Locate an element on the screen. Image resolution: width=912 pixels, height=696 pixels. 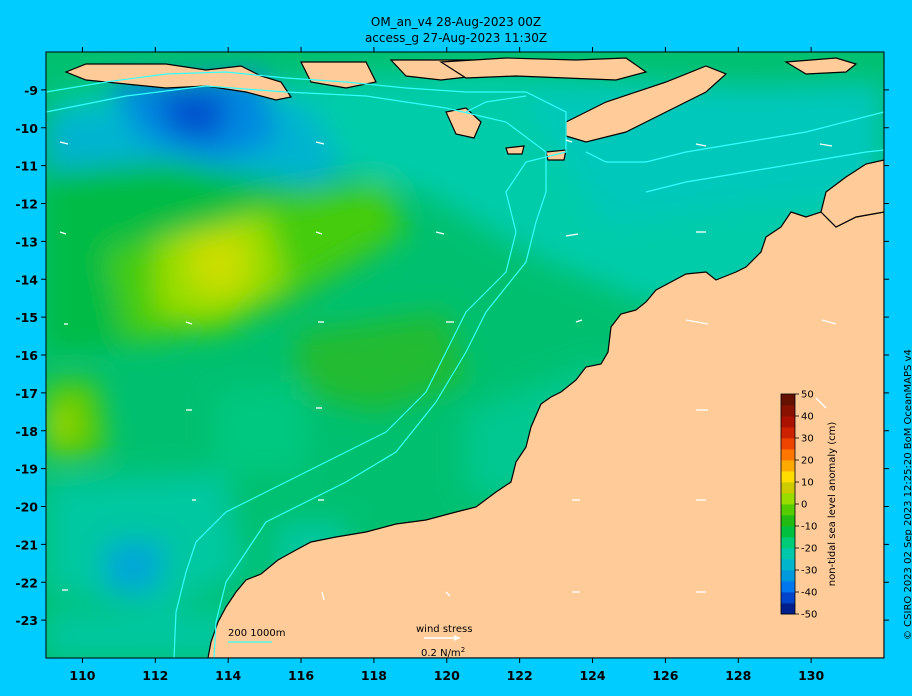
colorbar-tick-label: 30 is located at coordinates (807, 439).